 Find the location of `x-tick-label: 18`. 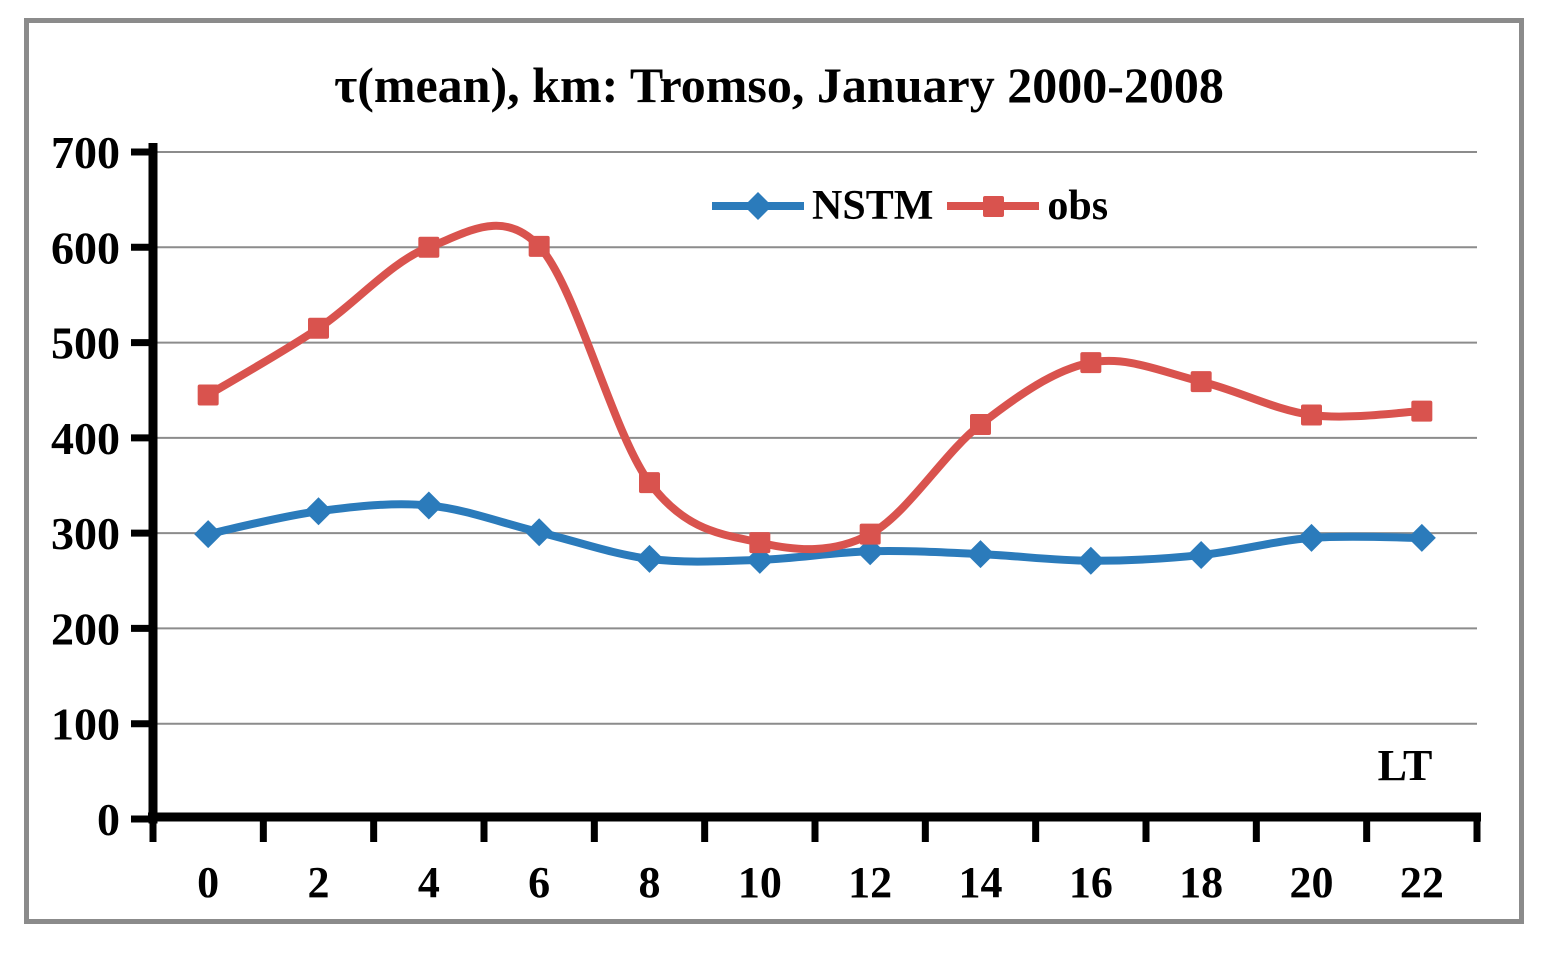

x-tick-label: 18 is located at coordinates (1201, 882).